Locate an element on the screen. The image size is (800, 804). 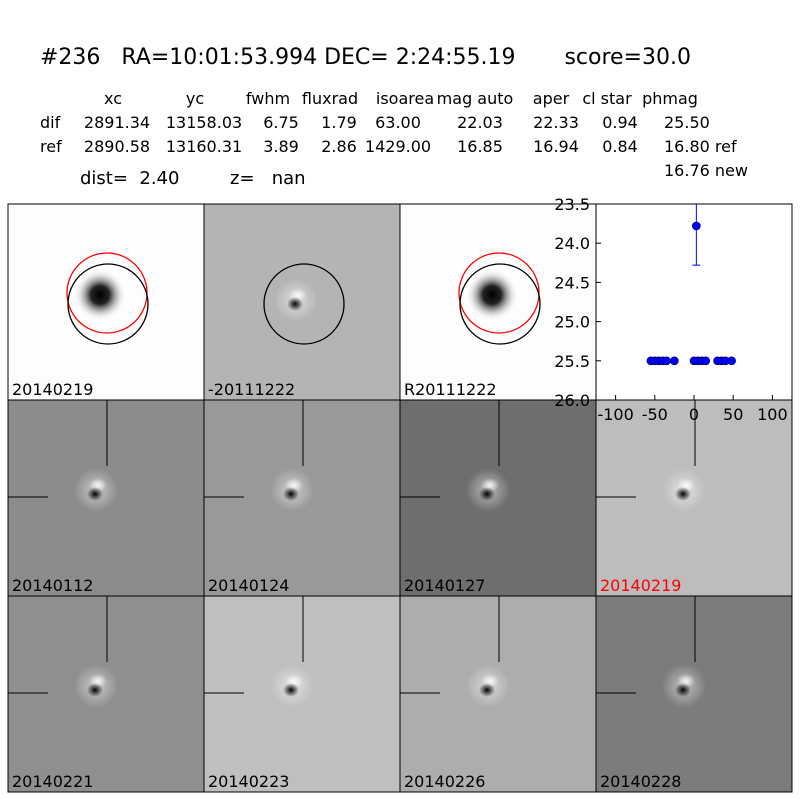
row-label: ref is located at coordinates (51, 146).